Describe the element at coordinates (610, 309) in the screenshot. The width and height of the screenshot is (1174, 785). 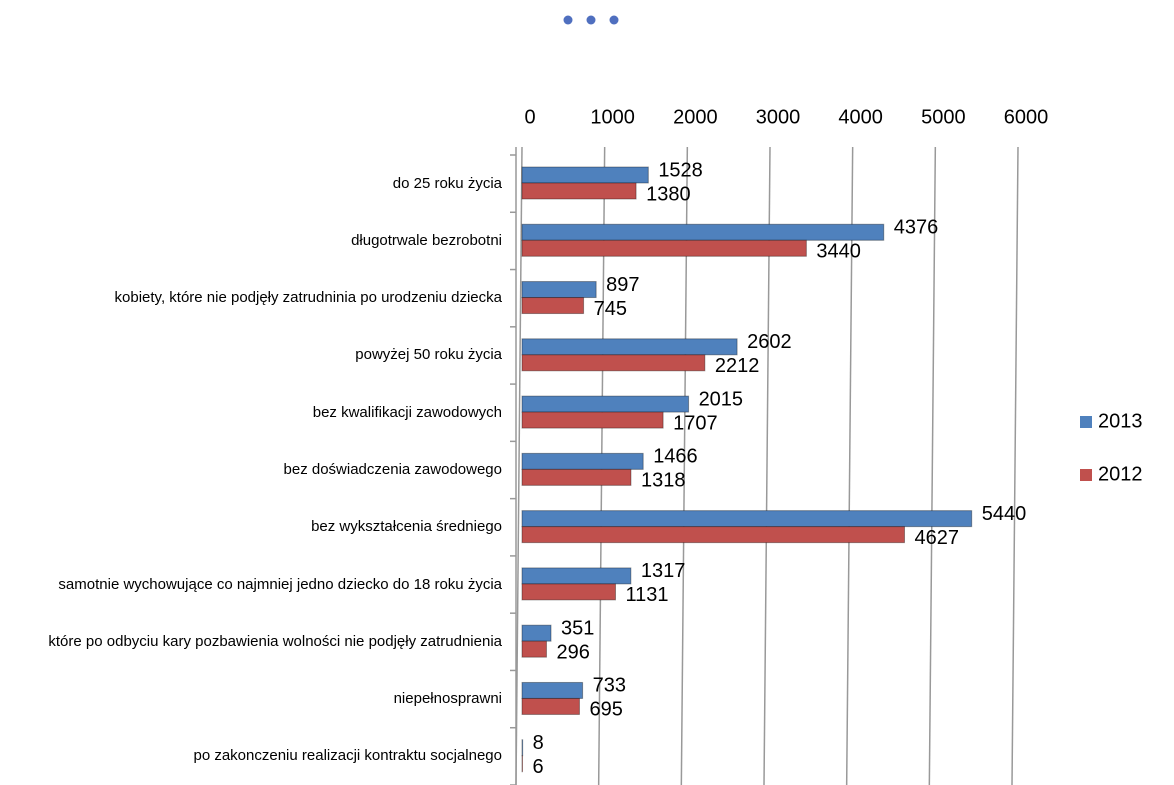
I see `data-label: 745` at that location.